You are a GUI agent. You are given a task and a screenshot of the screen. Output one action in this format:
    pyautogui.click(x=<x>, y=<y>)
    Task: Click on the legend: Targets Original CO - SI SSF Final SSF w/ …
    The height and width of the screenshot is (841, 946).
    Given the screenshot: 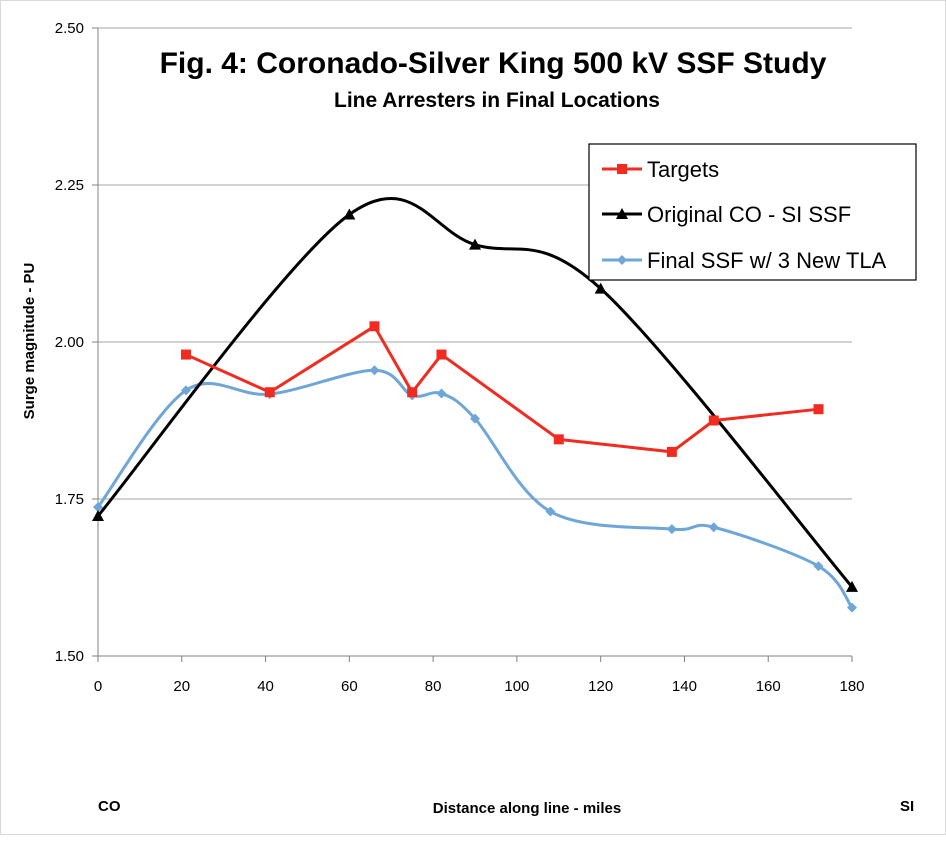 What is the action you would take?
    pyautogui.click(x=752, y=212)
    